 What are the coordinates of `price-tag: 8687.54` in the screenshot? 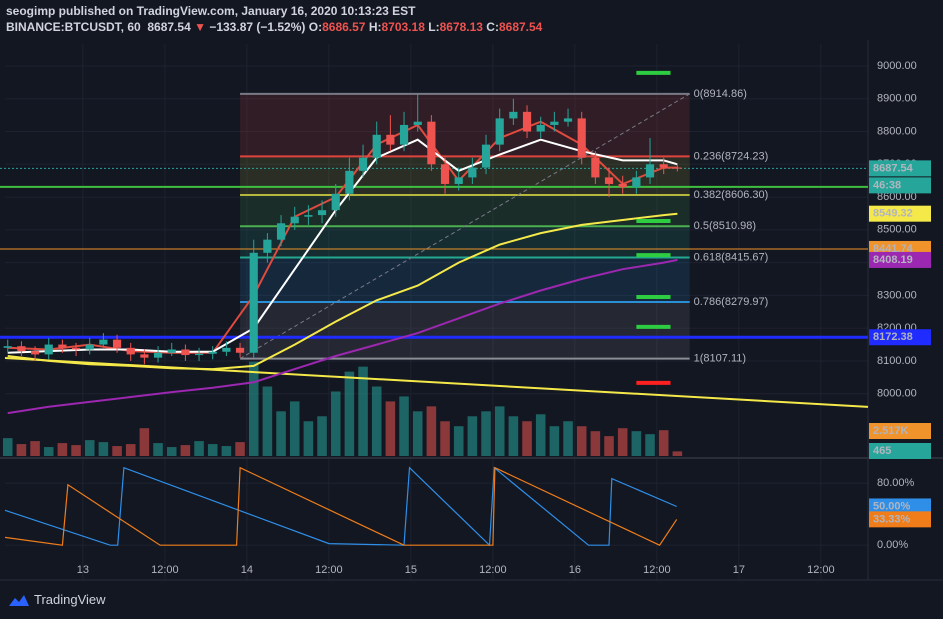 It's located at (893, 168).